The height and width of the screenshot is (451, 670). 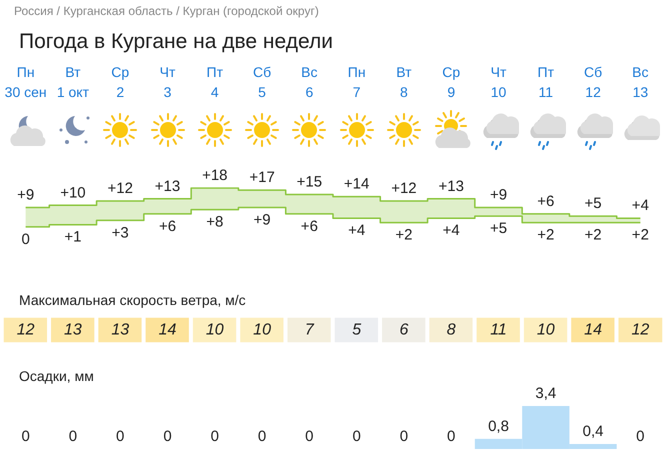 I want to click on x-tick-label: Вт 1 окт, so click(x=73, y=82).